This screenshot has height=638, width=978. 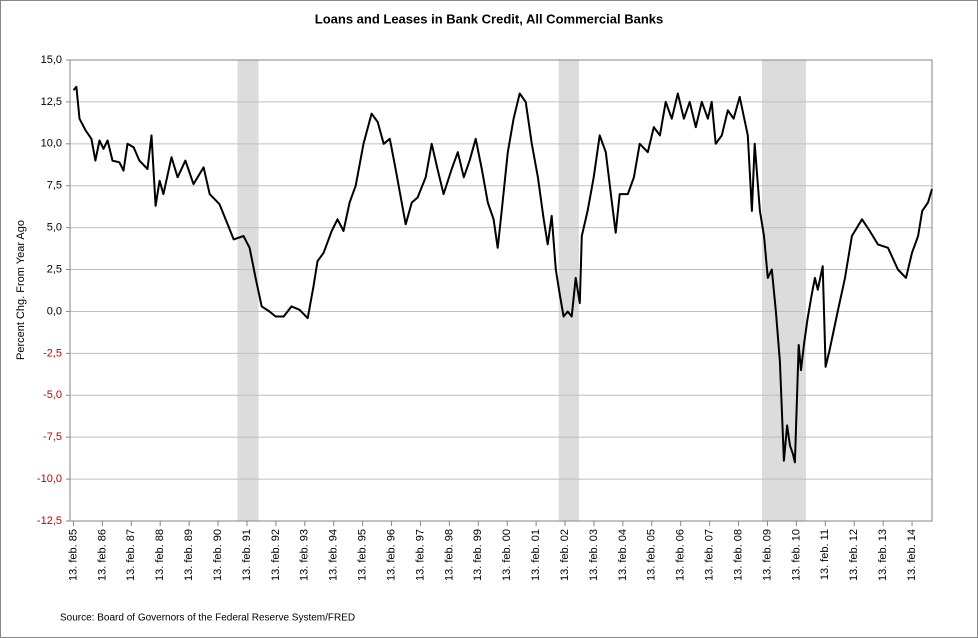 I want to click on y-tick-label: -5,0, so click(x=52, y=395).